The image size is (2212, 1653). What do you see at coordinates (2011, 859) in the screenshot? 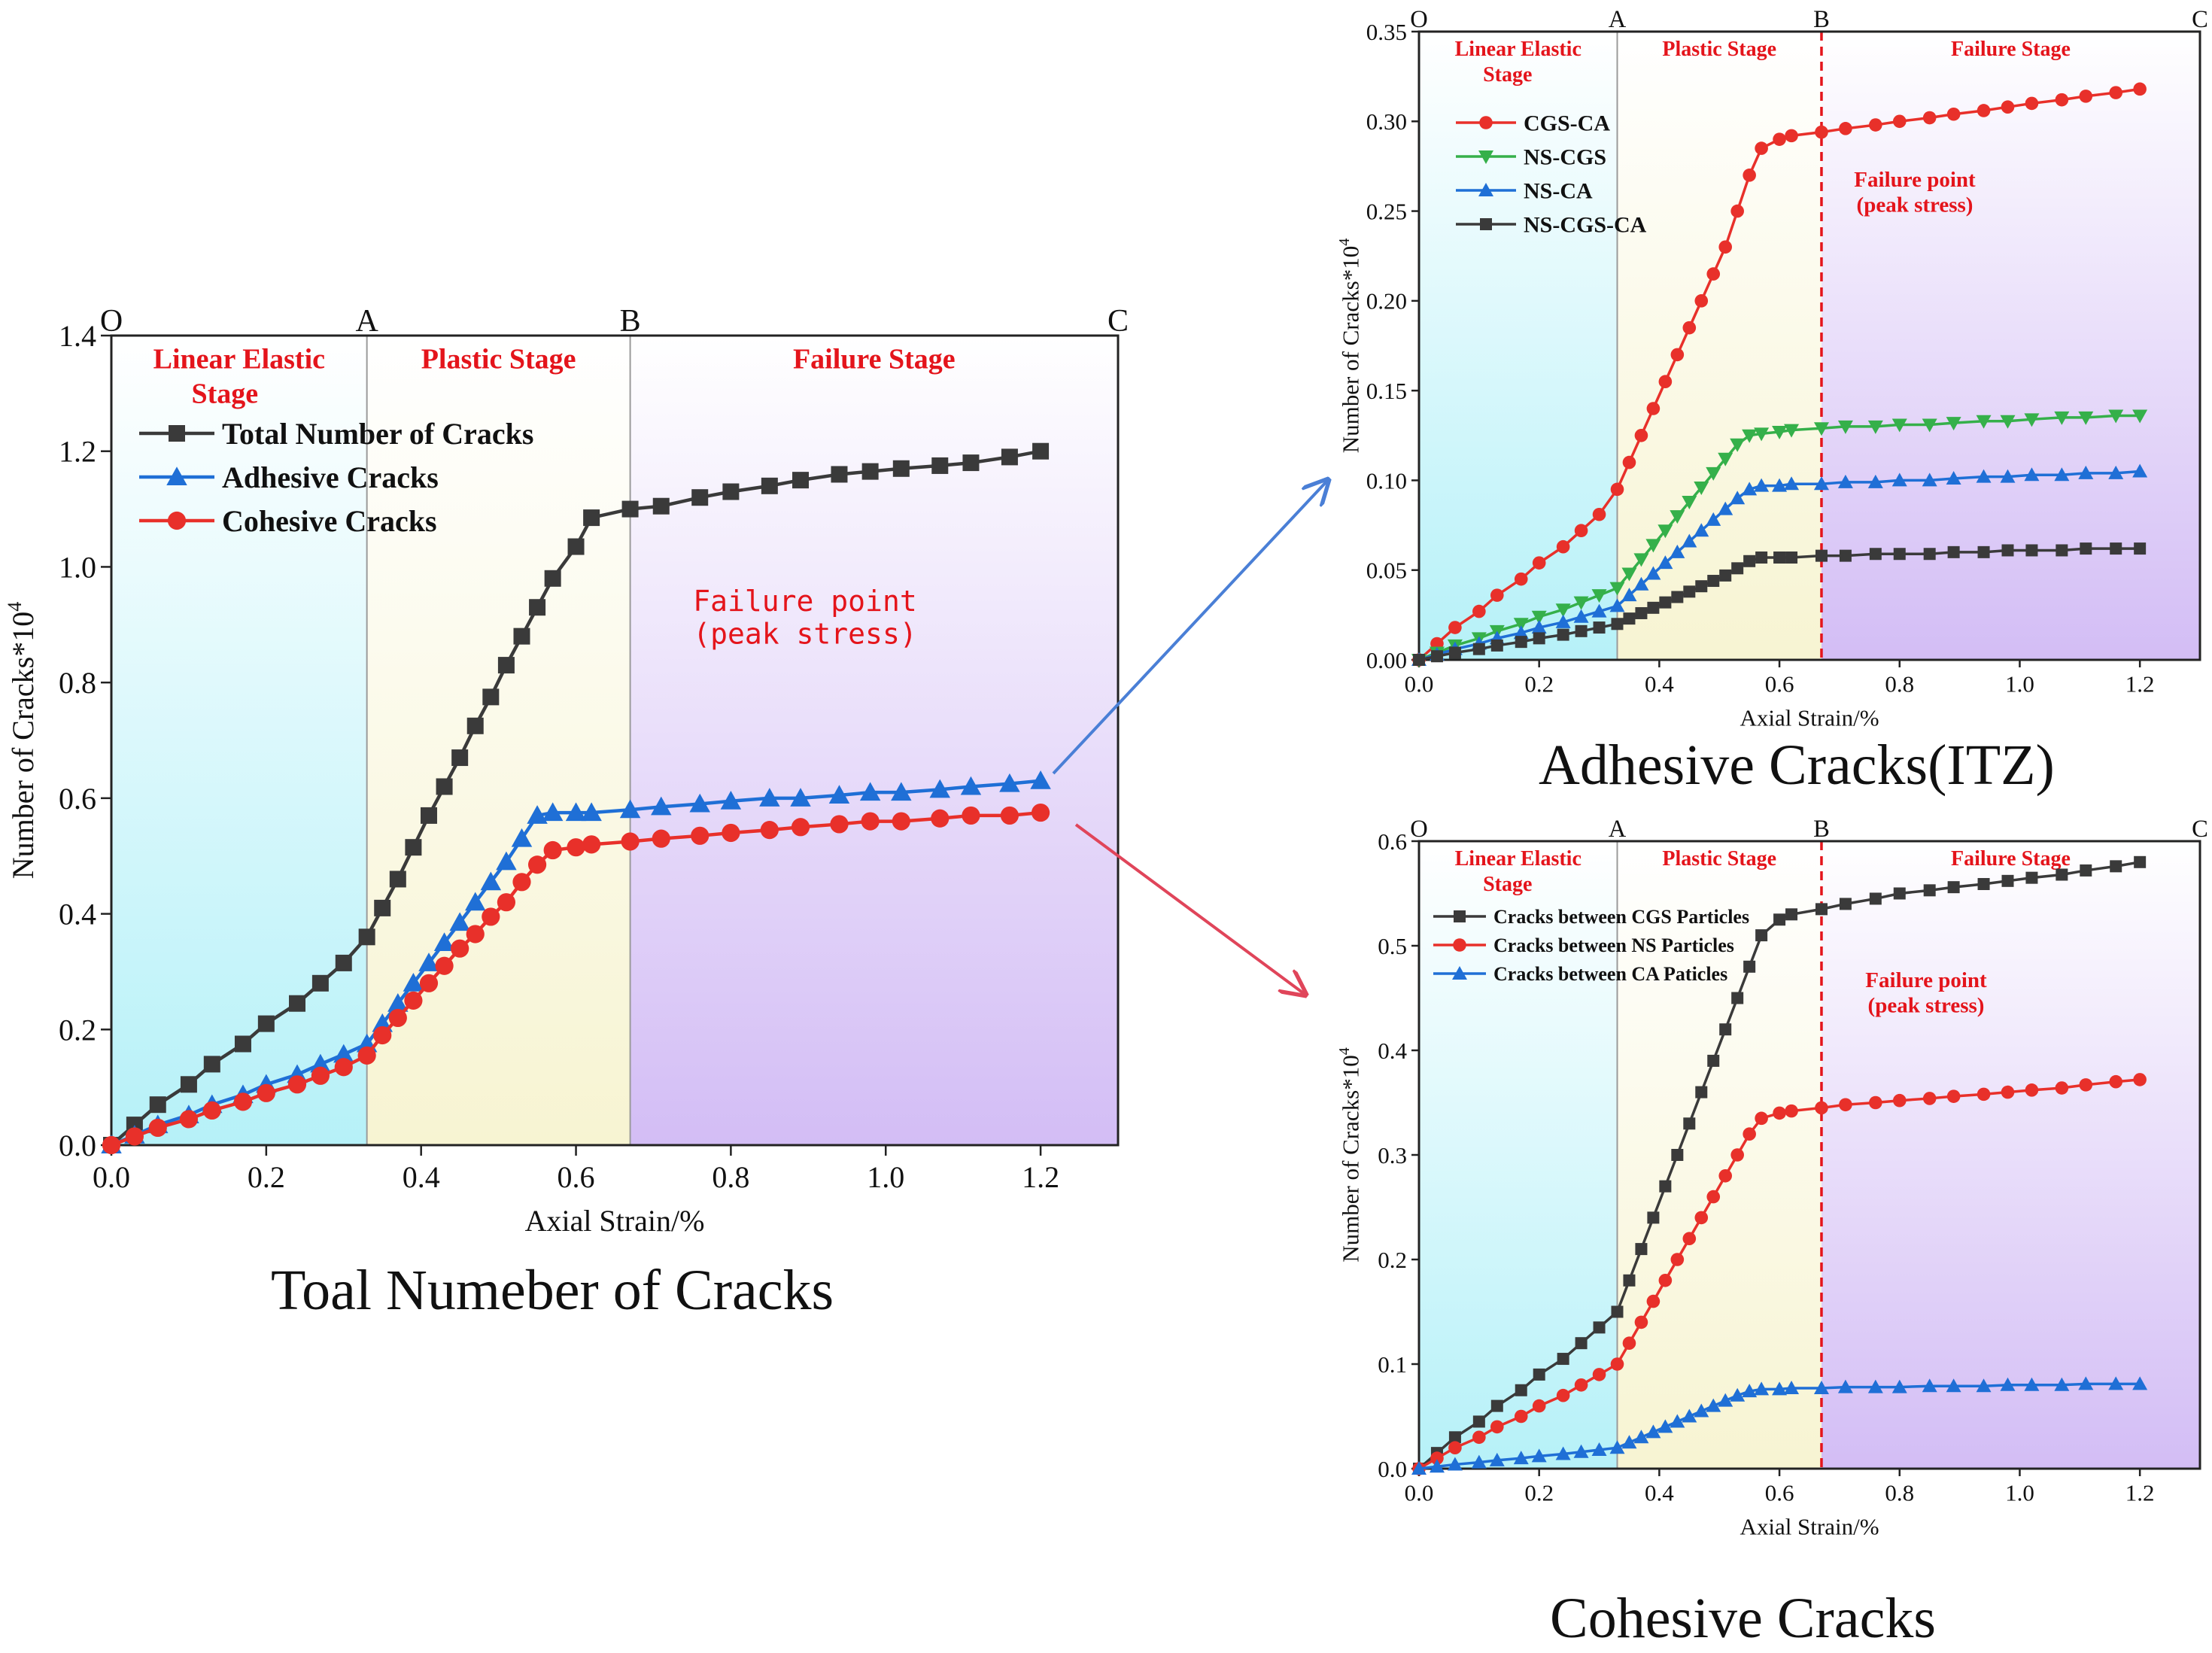
I see `stage-label-failure: Failure Stage` at bounding box center [2011, 859].